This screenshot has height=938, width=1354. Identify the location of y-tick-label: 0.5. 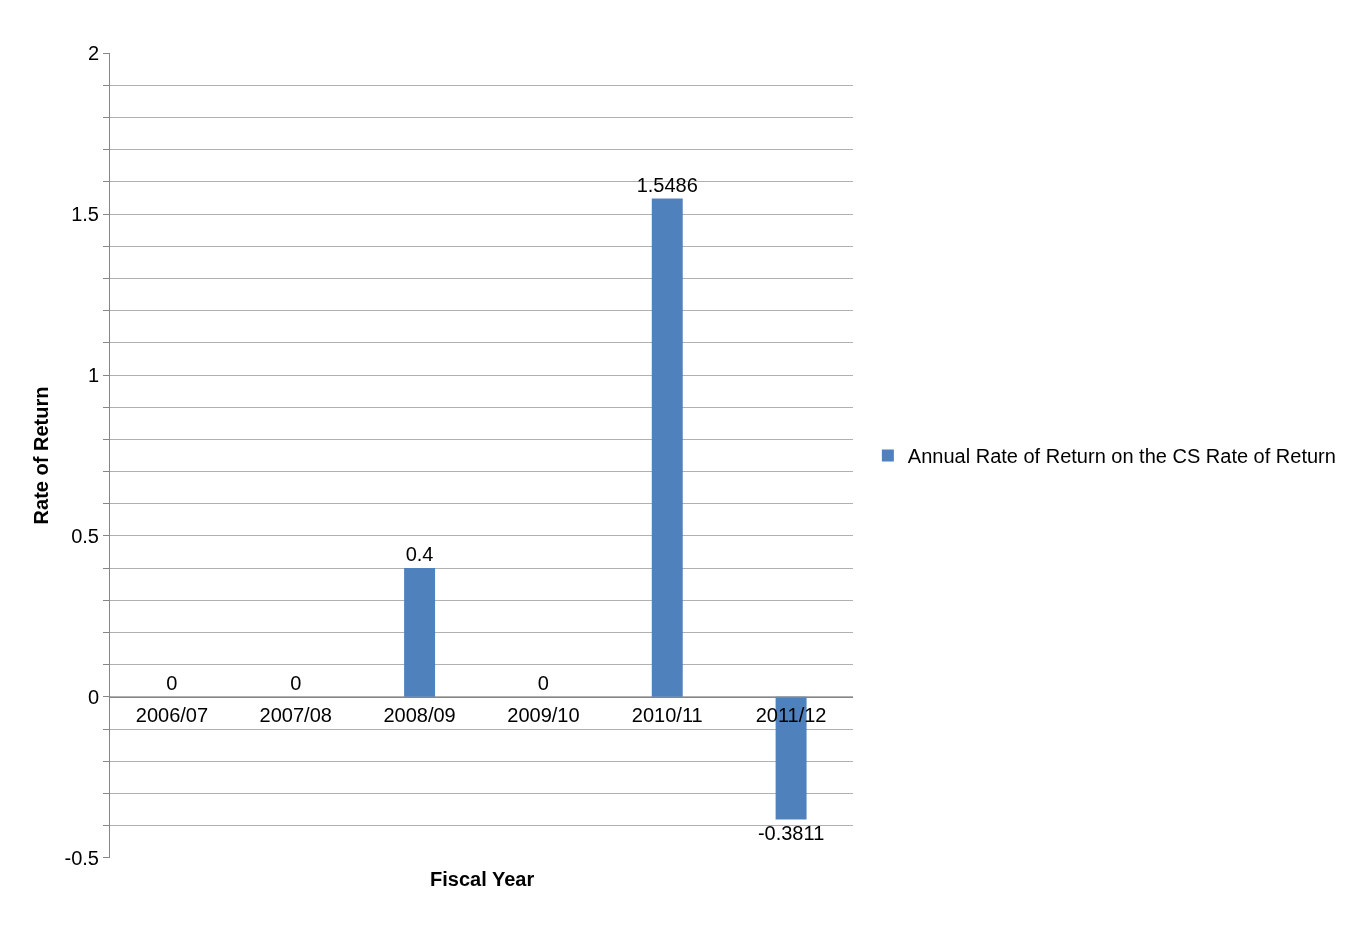
(85, 535).